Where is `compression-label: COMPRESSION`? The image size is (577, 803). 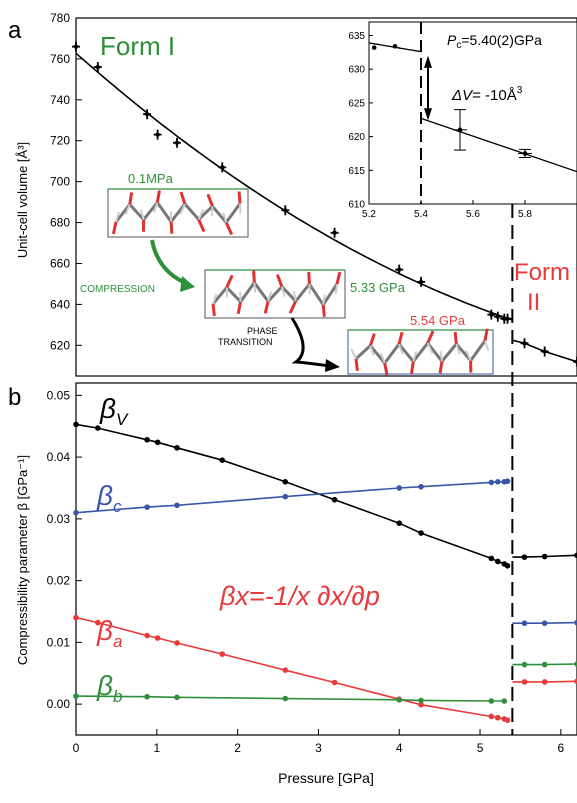
compression-label: COMPRESSION is located at coordinates (117, 289).